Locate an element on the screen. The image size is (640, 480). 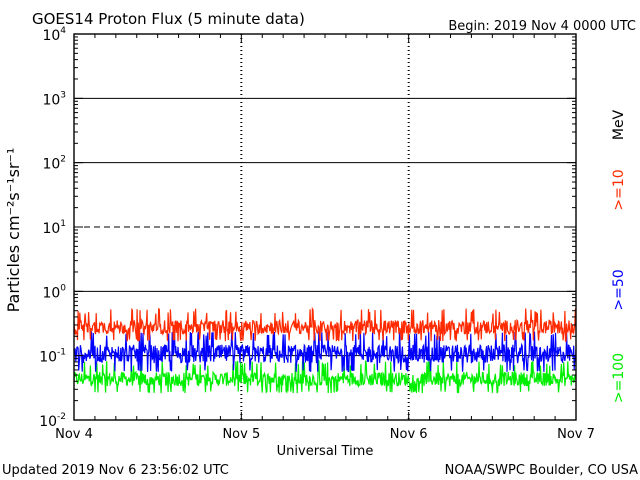
y-axis-label: Particles cm⁻²s⁻¹sr⁻¹ is located at coordinates (13, 230).